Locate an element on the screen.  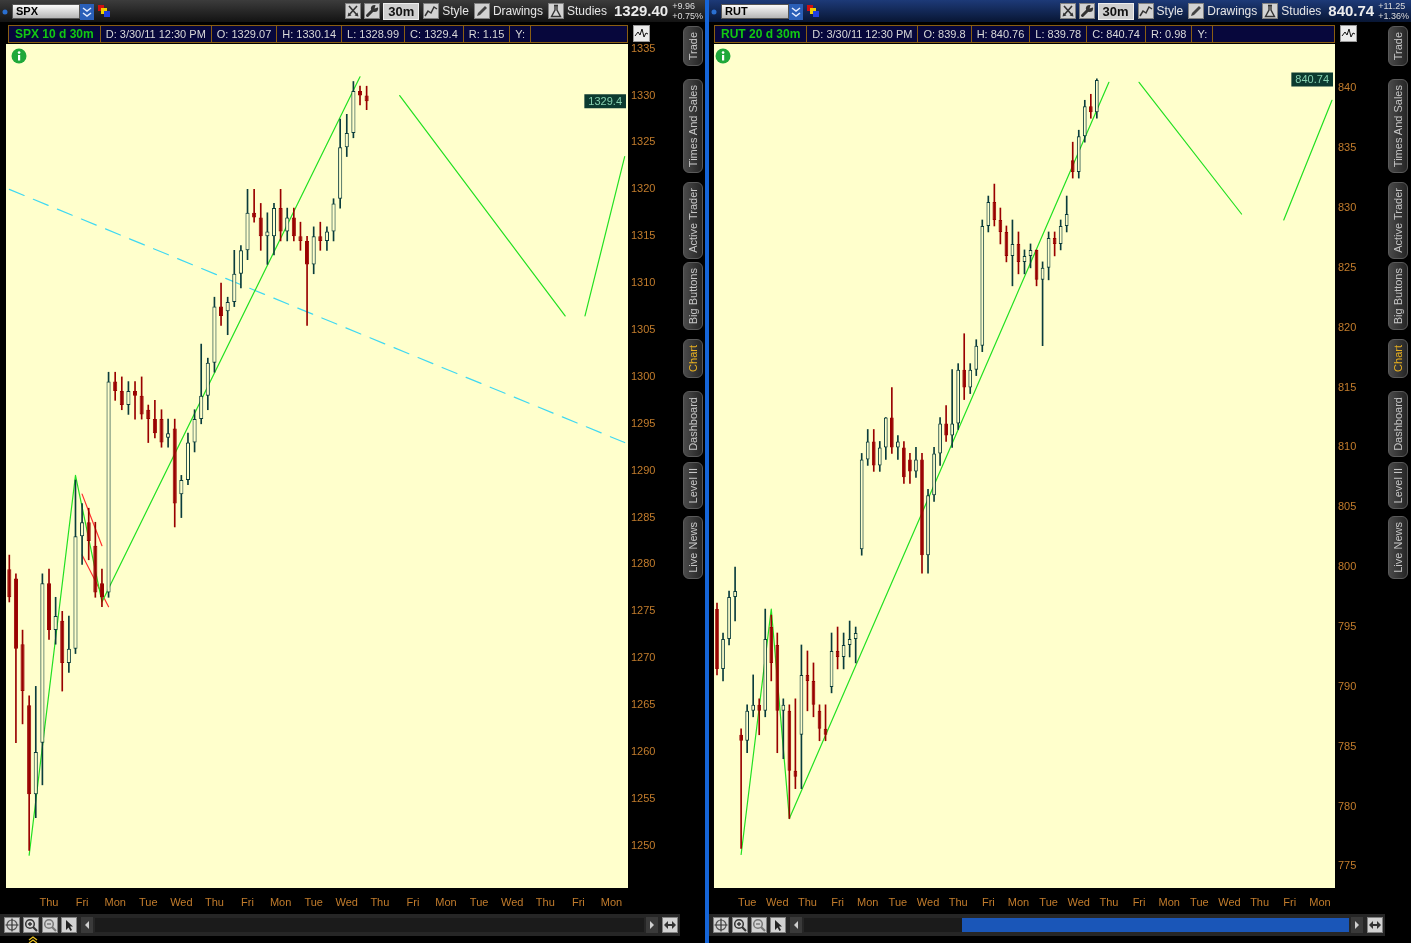
y-tick-label: 795 is located at coordinates (1347, 626).